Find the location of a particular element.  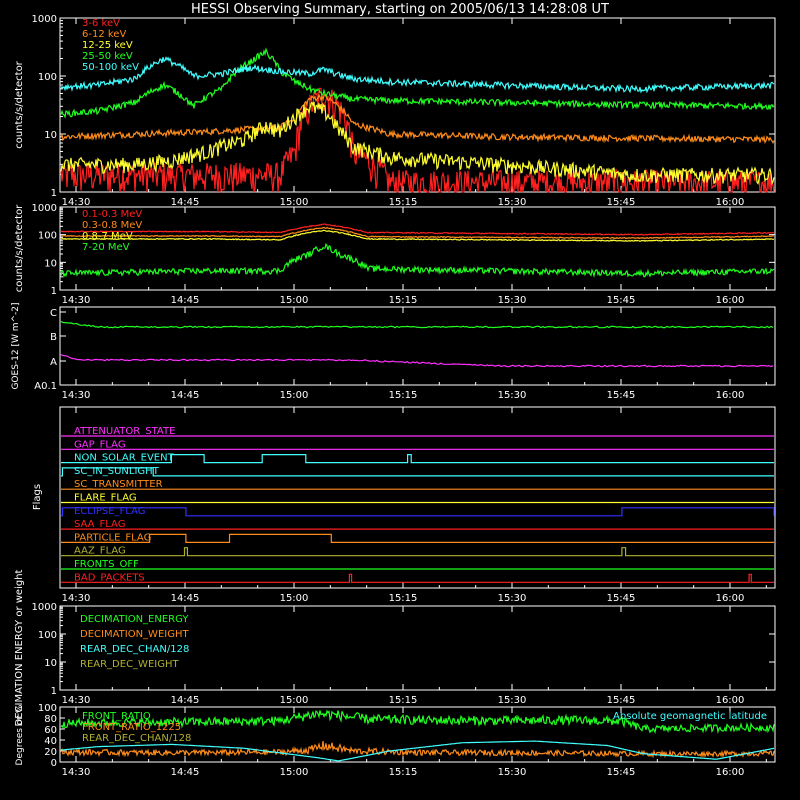

legend-entry: 0.8-7 MeV is located at coordinates (107, 236).